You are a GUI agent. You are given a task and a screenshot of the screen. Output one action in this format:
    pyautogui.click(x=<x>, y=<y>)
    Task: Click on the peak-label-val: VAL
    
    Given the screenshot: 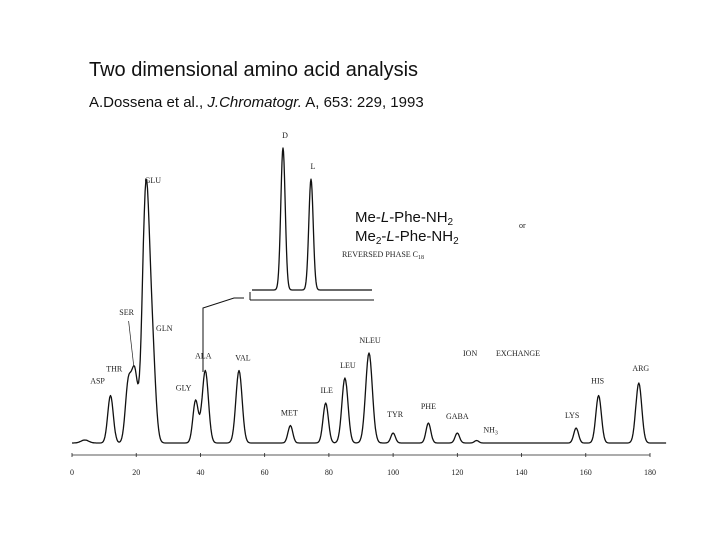 What is the action you would take?
    pyautogui.click(x=243, y=358)
    